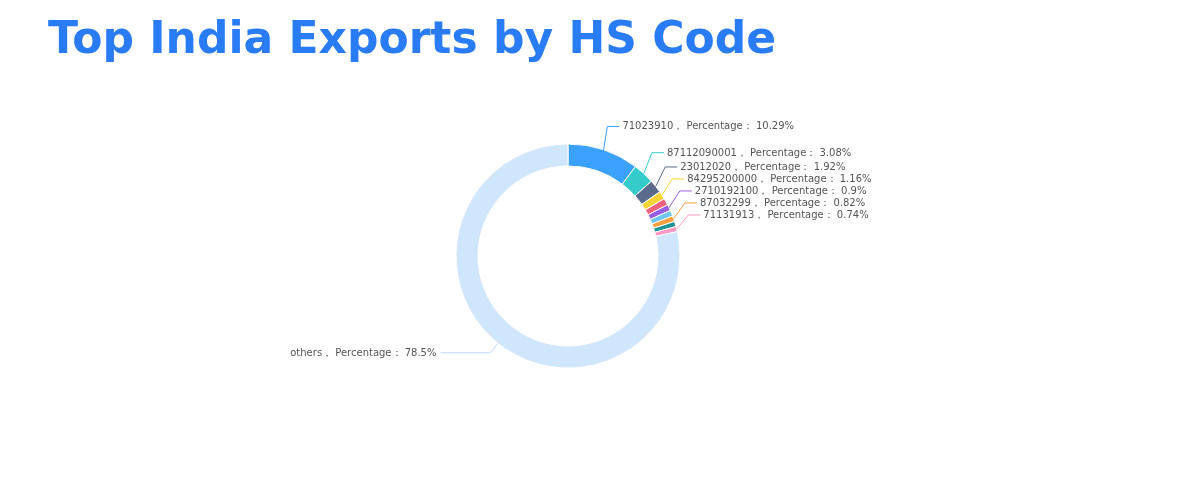  Describe the element at coordinates (412, 37) in the screenshot. I see `chart-title: Top India Exports by HS Code` at that location.